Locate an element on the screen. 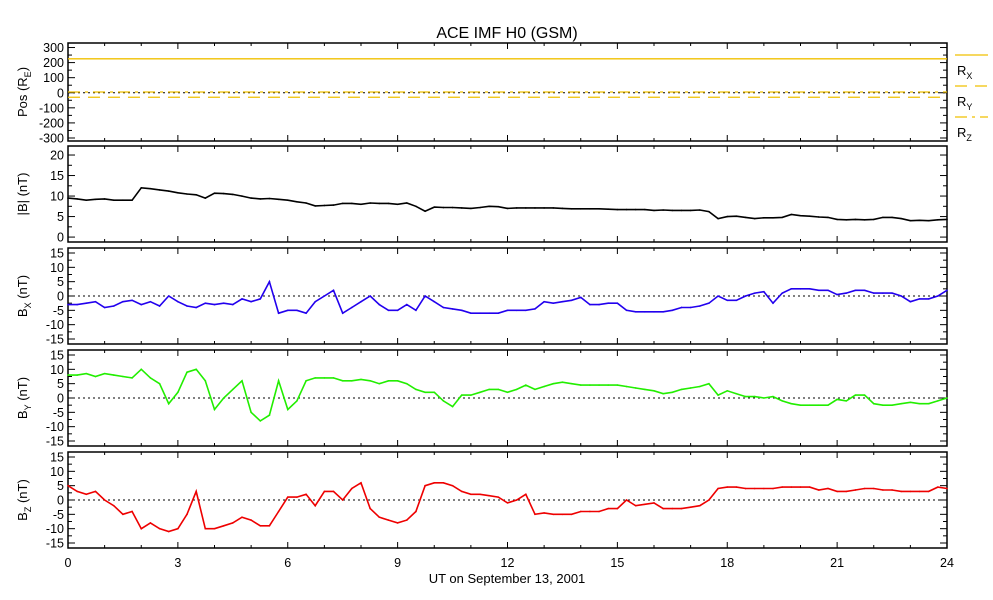 Image resolution: width=993 pixels, height=600 pixels. y-axis-label-by: BY (nT) is located at coordinates (24, 398).